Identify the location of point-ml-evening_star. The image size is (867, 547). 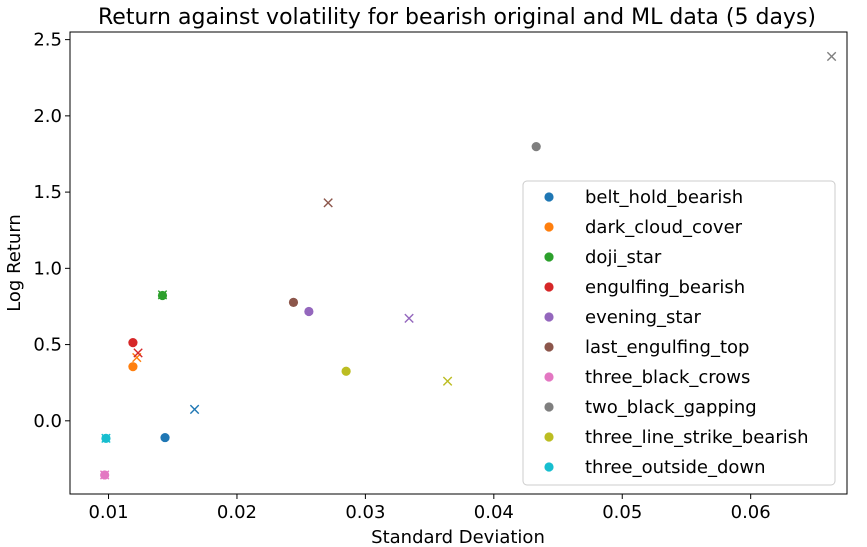
(409, 318).